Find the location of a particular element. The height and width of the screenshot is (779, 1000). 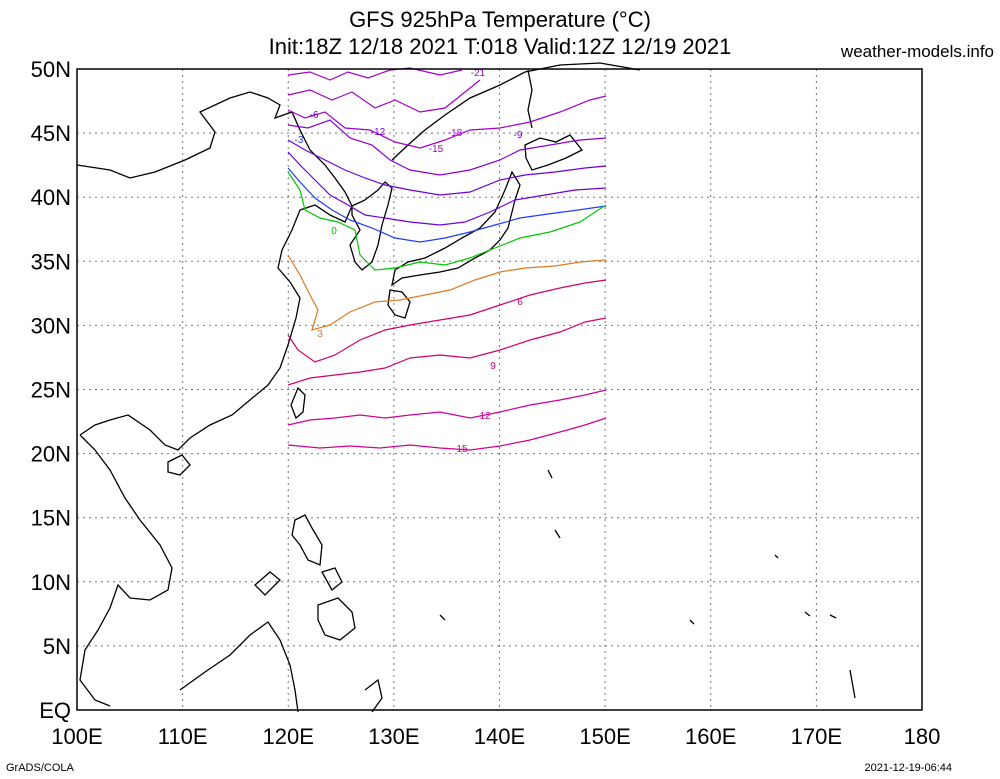

coastline-sulawesi is located at coordinates (373, 695).